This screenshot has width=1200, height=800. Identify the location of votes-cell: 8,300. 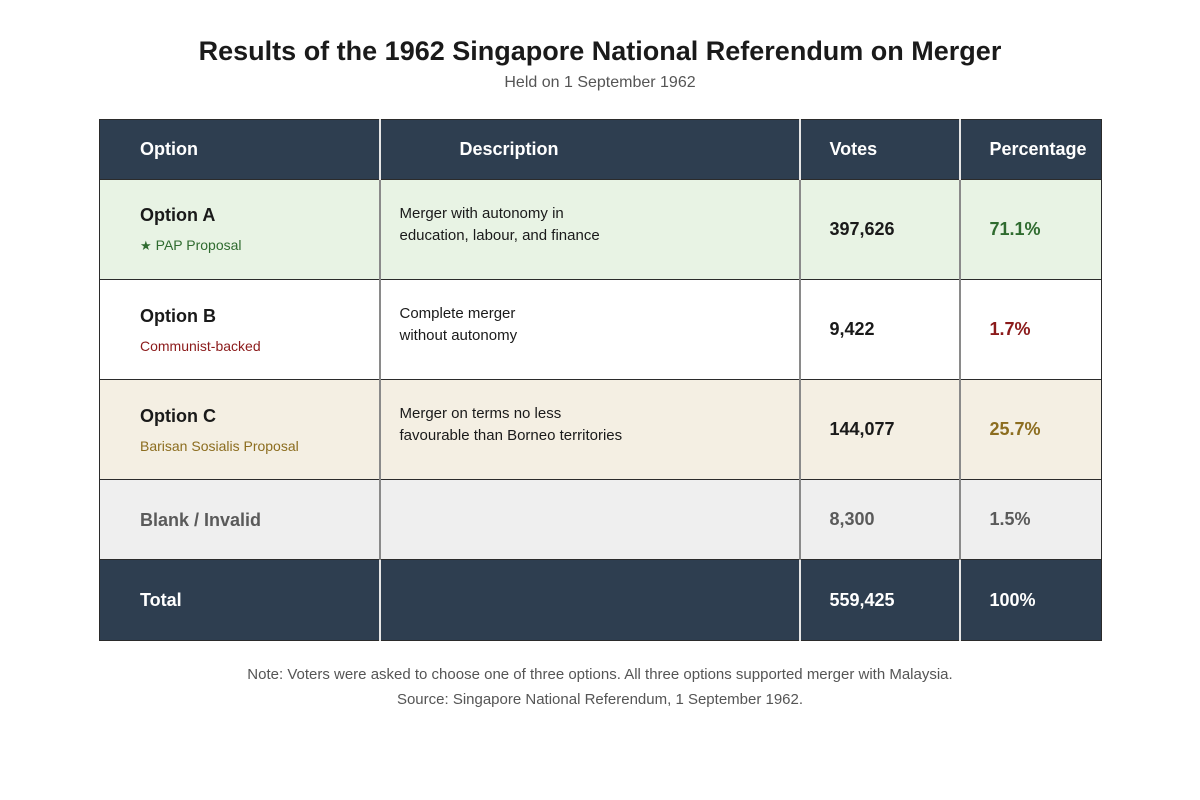
(879, 519).